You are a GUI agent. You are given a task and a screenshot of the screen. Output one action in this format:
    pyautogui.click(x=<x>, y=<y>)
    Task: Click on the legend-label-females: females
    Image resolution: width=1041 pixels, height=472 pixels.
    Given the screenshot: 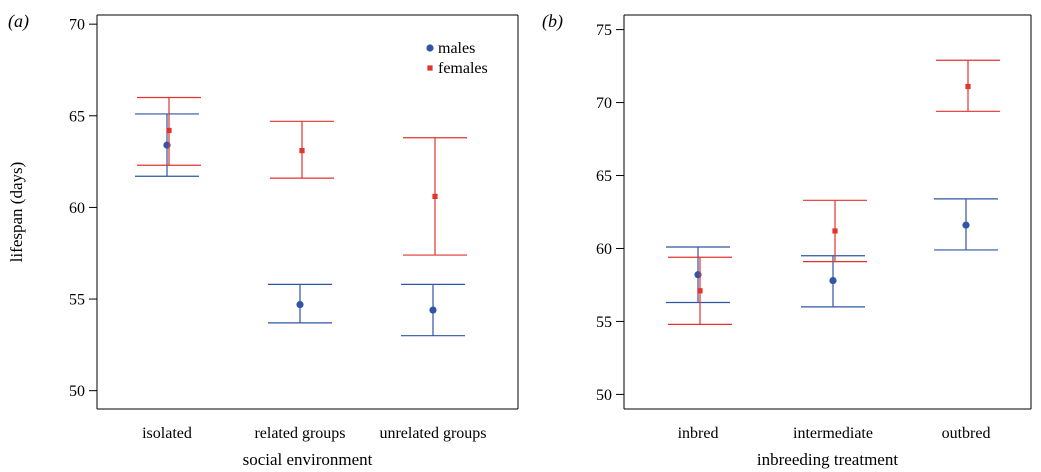 What is the action you would take?
    pyautogui.click(x=463, y=68)
    